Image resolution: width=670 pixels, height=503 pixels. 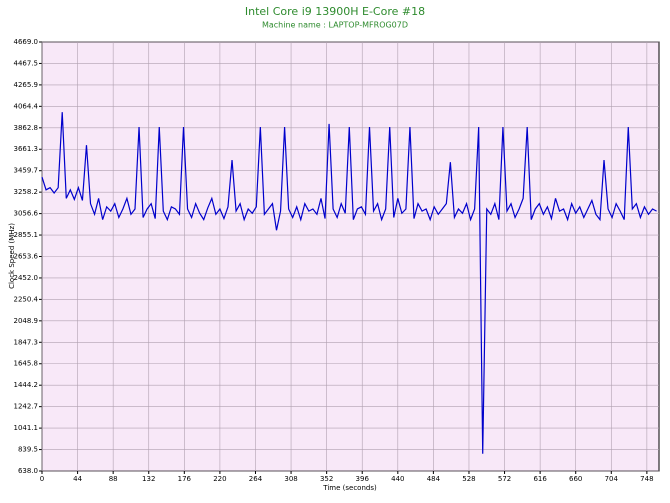 What do you see at coordinates (26, 407) in the screenshot?
I see `y-tick-label: 1242.7` at bounding box center [26, 407].